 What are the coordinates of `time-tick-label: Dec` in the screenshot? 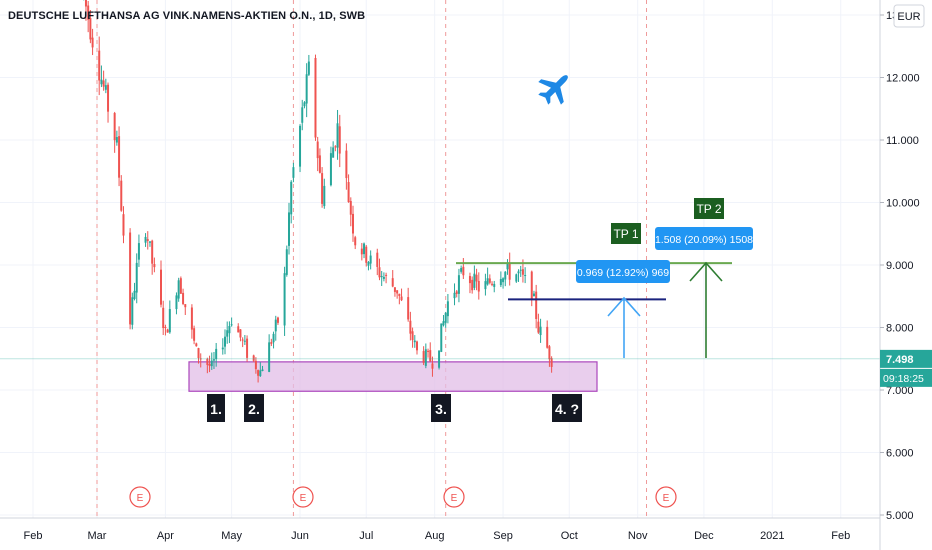 It's located at (704, 536).